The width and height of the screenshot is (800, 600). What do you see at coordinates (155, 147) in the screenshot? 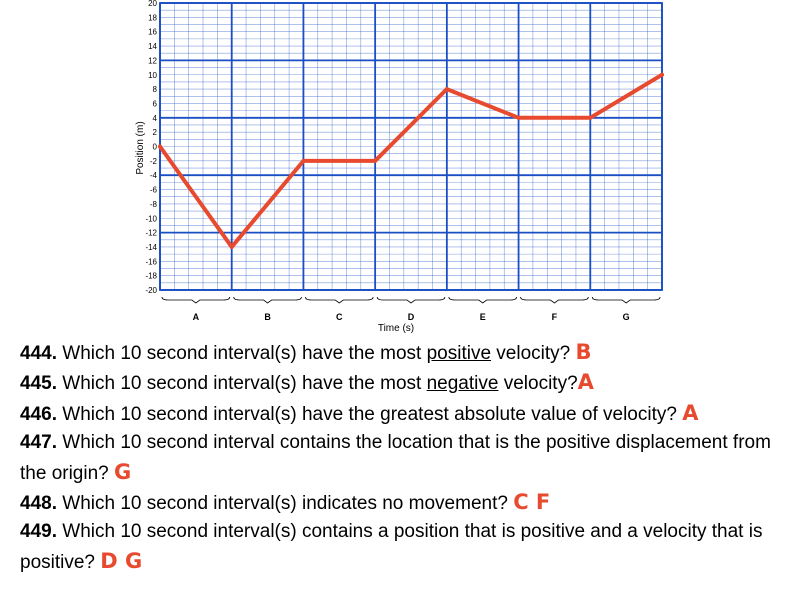
I see `y-tick-label: 0` at bounding box center [155, 147].